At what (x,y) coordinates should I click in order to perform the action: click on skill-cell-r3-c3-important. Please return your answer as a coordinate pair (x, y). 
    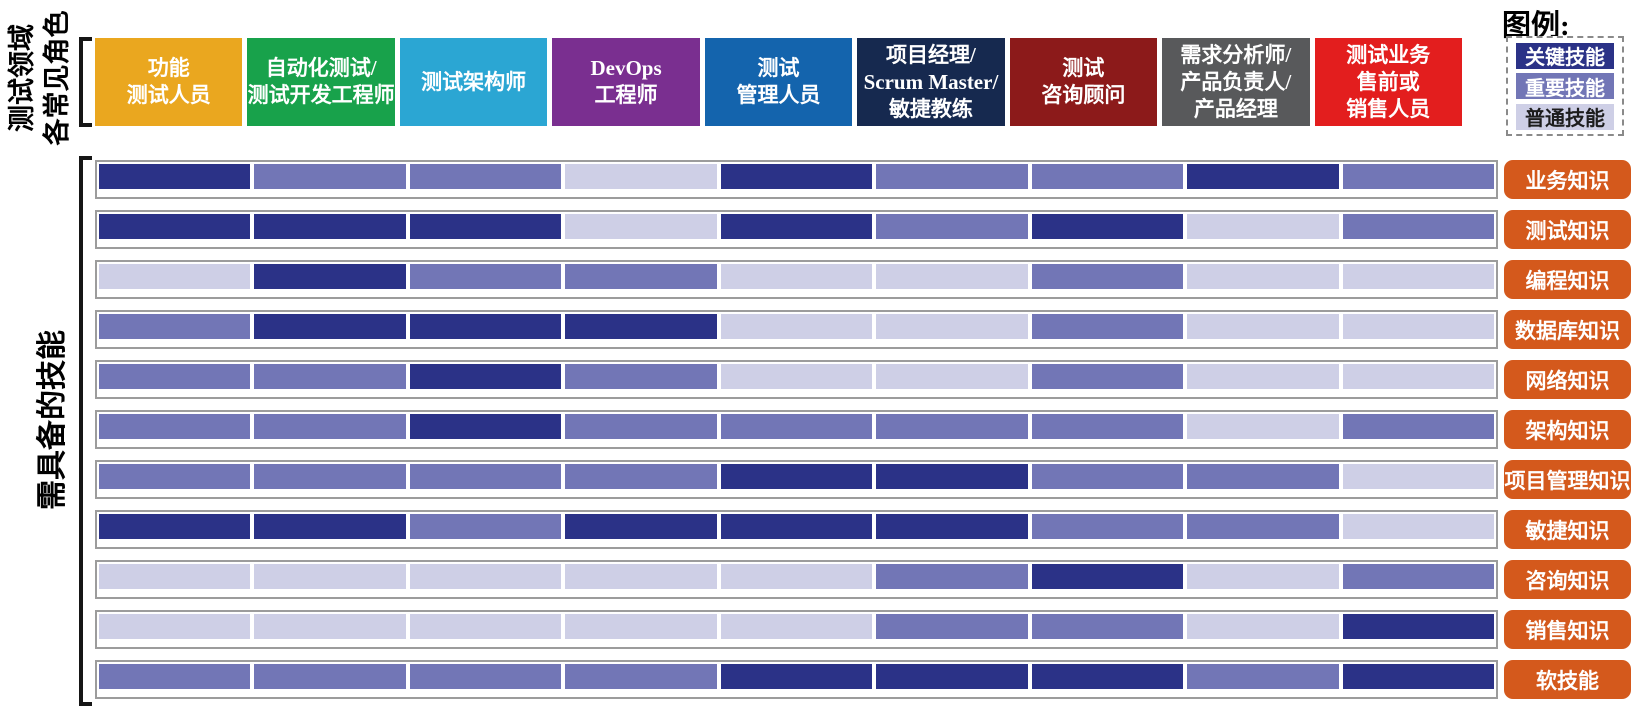
    Looking at the image, I should click on (485, 276).